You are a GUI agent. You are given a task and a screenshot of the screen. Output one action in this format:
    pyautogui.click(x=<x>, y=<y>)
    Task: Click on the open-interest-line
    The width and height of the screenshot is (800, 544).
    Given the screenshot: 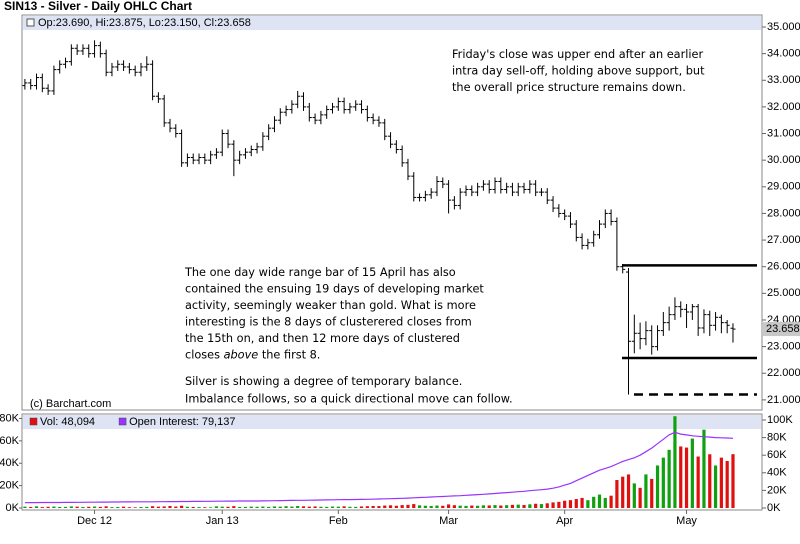 What is the action you would take?
    pyautogui.click(x=379, y=467)
    